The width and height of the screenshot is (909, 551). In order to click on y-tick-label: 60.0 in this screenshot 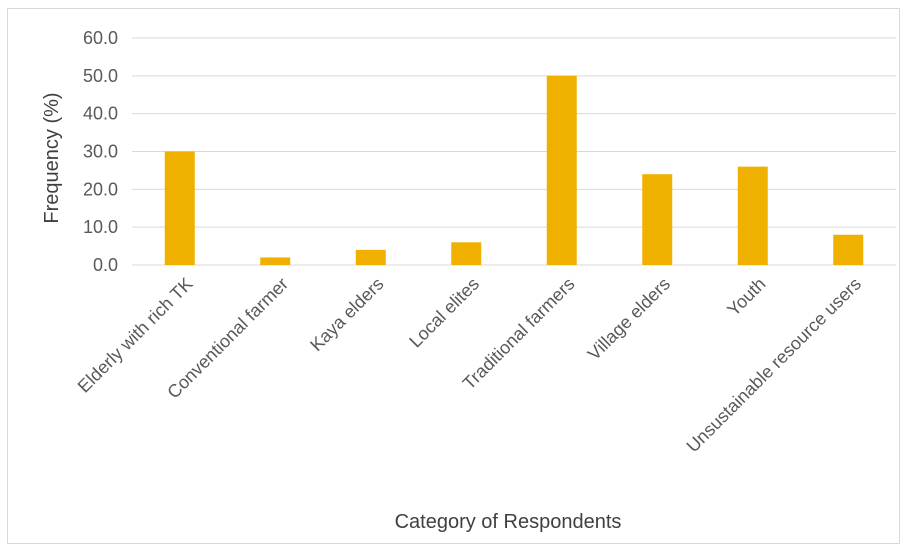, I will do `click(100, 38)`.